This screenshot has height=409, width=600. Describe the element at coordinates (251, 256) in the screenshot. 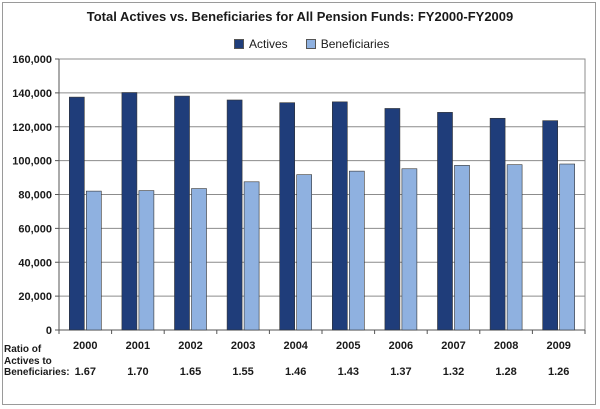

I see `bar-beneficiaries-2003` at that location.